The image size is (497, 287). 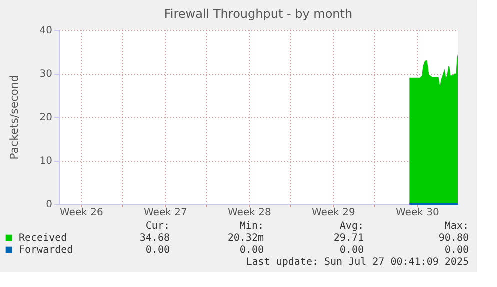 What do you see at coordinates (158, 226) in the screenshot?
I see `text: Cur:` at bounding box center [158, 226].